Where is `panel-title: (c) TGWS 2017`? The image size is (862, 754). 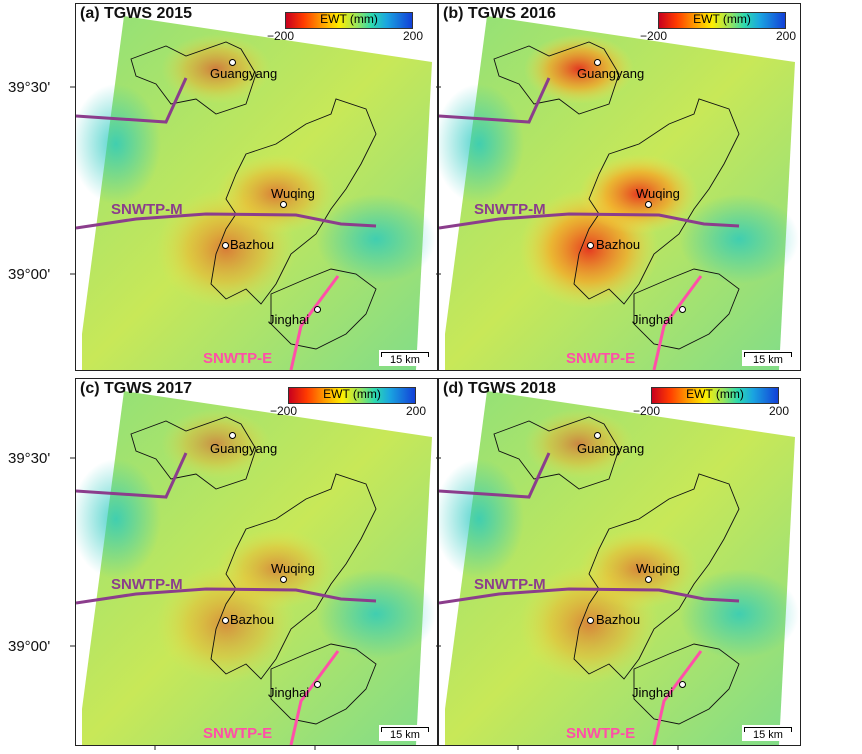
panel-title: (c) TGWS 2017 is located at coordinates (136, 388).